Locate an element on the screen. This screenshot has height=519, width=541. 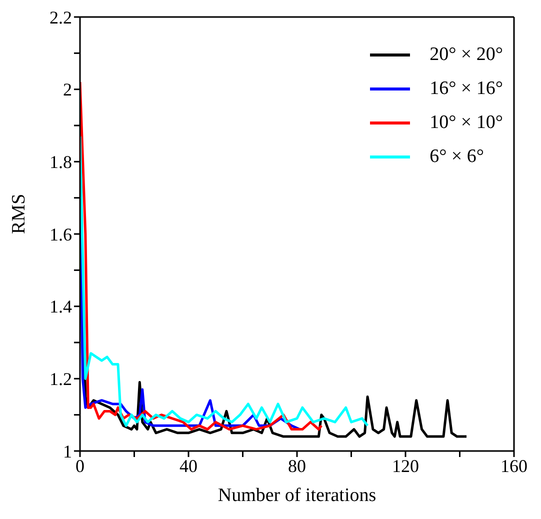
x-tick-label: 120 is located at coordinates (405, 466).